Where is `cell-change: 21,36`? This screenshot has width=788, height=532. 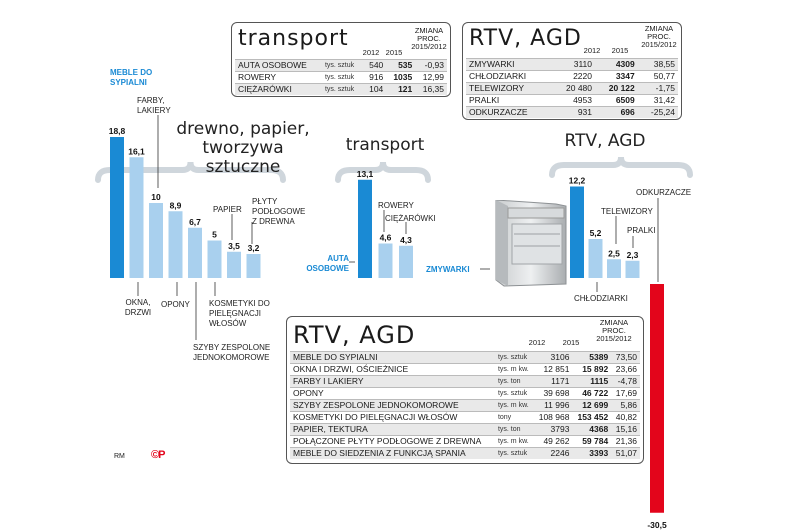
cell-change: 21,36 is located at coordinates (625, 441).